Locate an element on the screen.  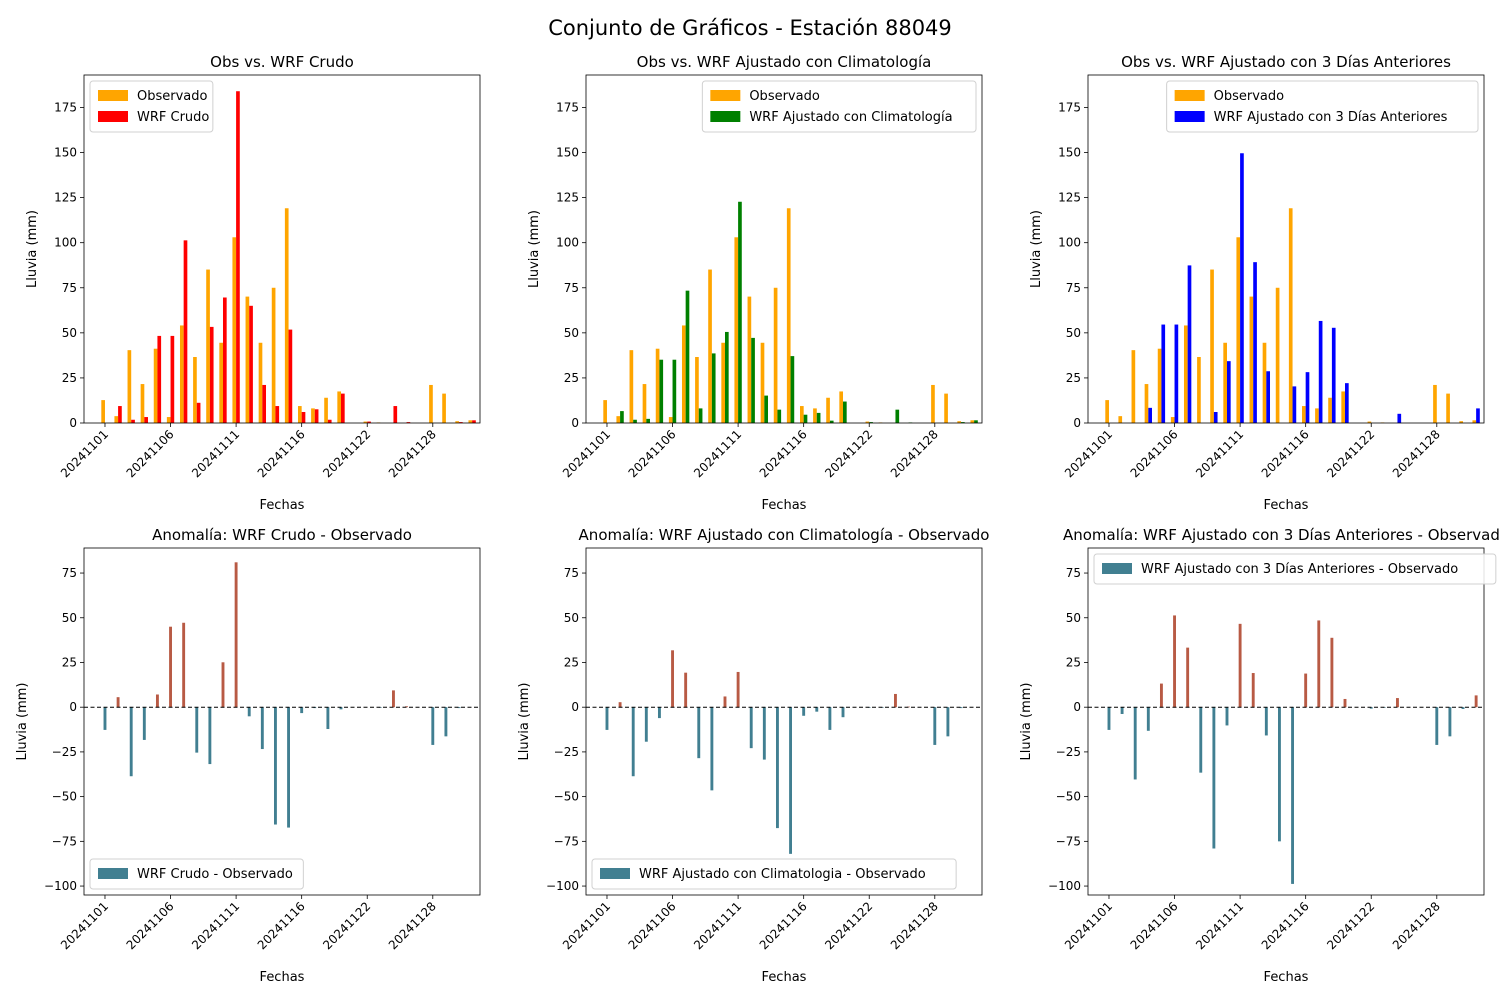
y-tick-label: −50 is located at coordinates (64, 797).